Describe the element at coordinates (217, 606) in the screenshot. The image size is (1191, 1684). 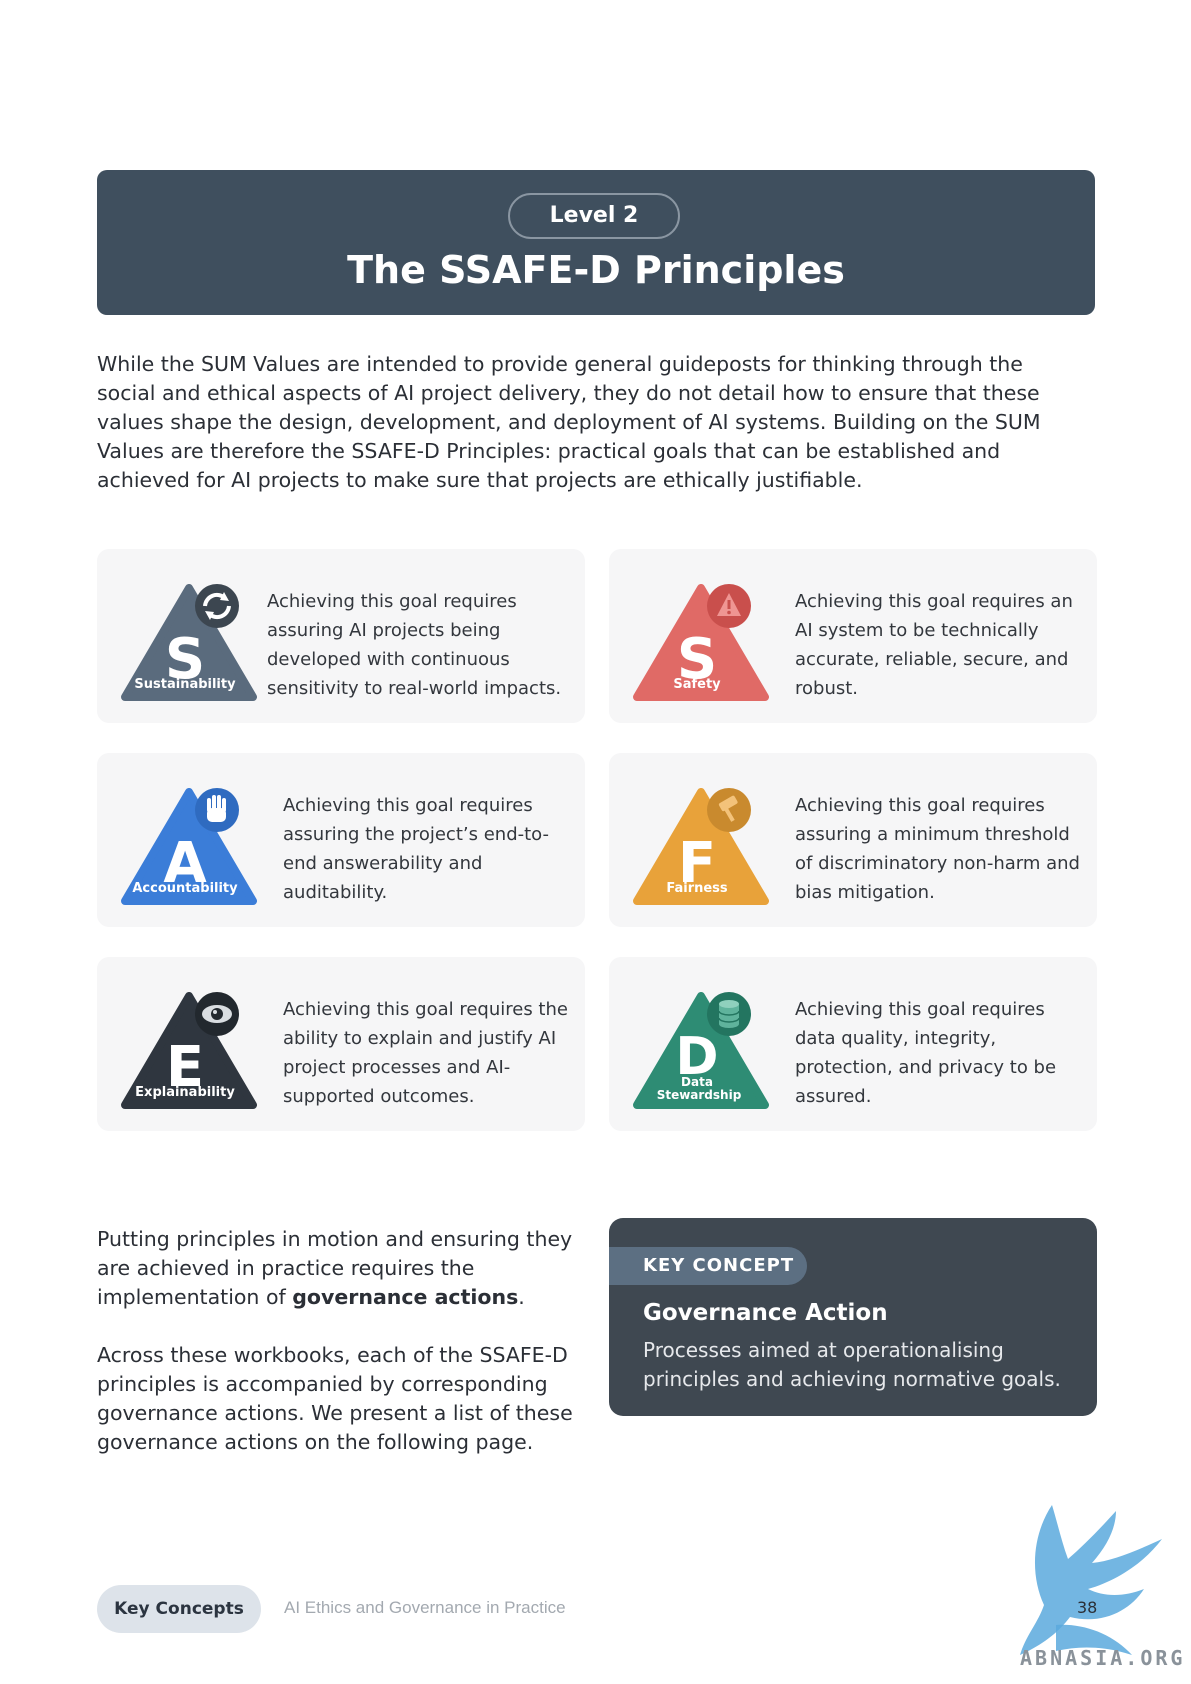
I see `recycle-icon` at that location.